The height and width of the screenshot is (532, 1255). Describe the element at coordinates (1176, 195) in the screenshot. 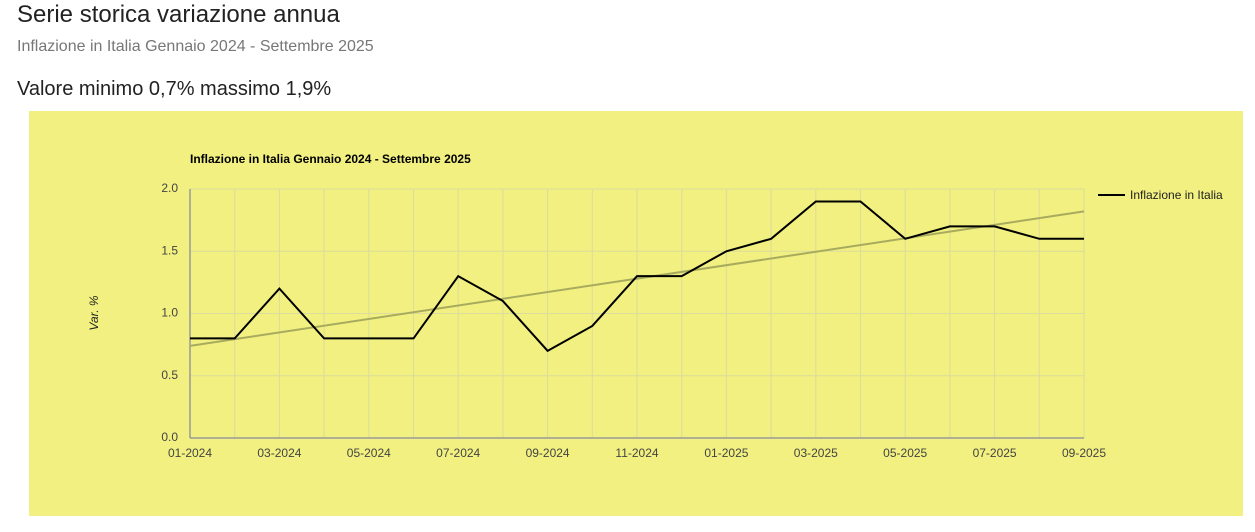

I see `legend-label: Inflazione in Italia` at that location.